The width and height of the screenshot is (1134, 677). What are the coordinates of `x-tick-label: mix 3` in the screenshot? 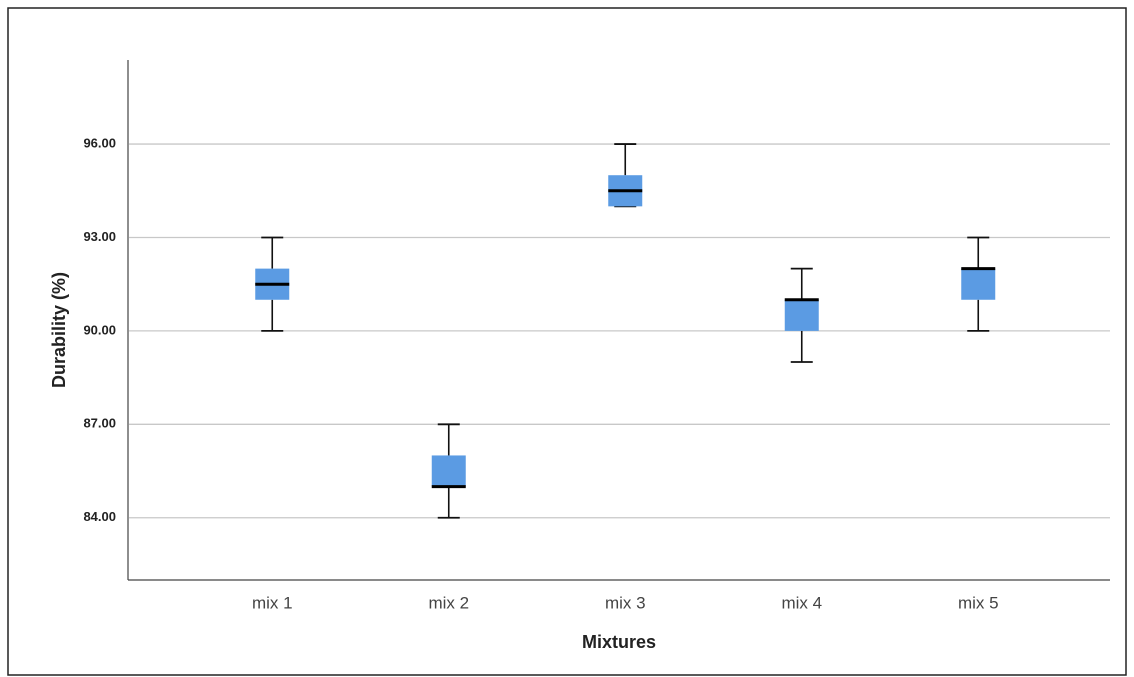 It's located at (625, 602).